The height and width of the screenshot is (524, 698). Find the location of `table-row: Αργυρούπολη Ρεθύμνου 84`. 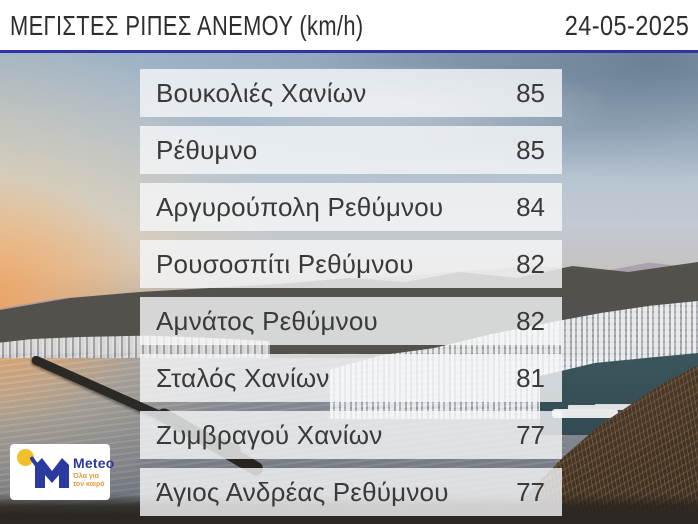

table-row: Αργυρούπολη Ρεθύμνου 84 is located at coordinates (351, 207).